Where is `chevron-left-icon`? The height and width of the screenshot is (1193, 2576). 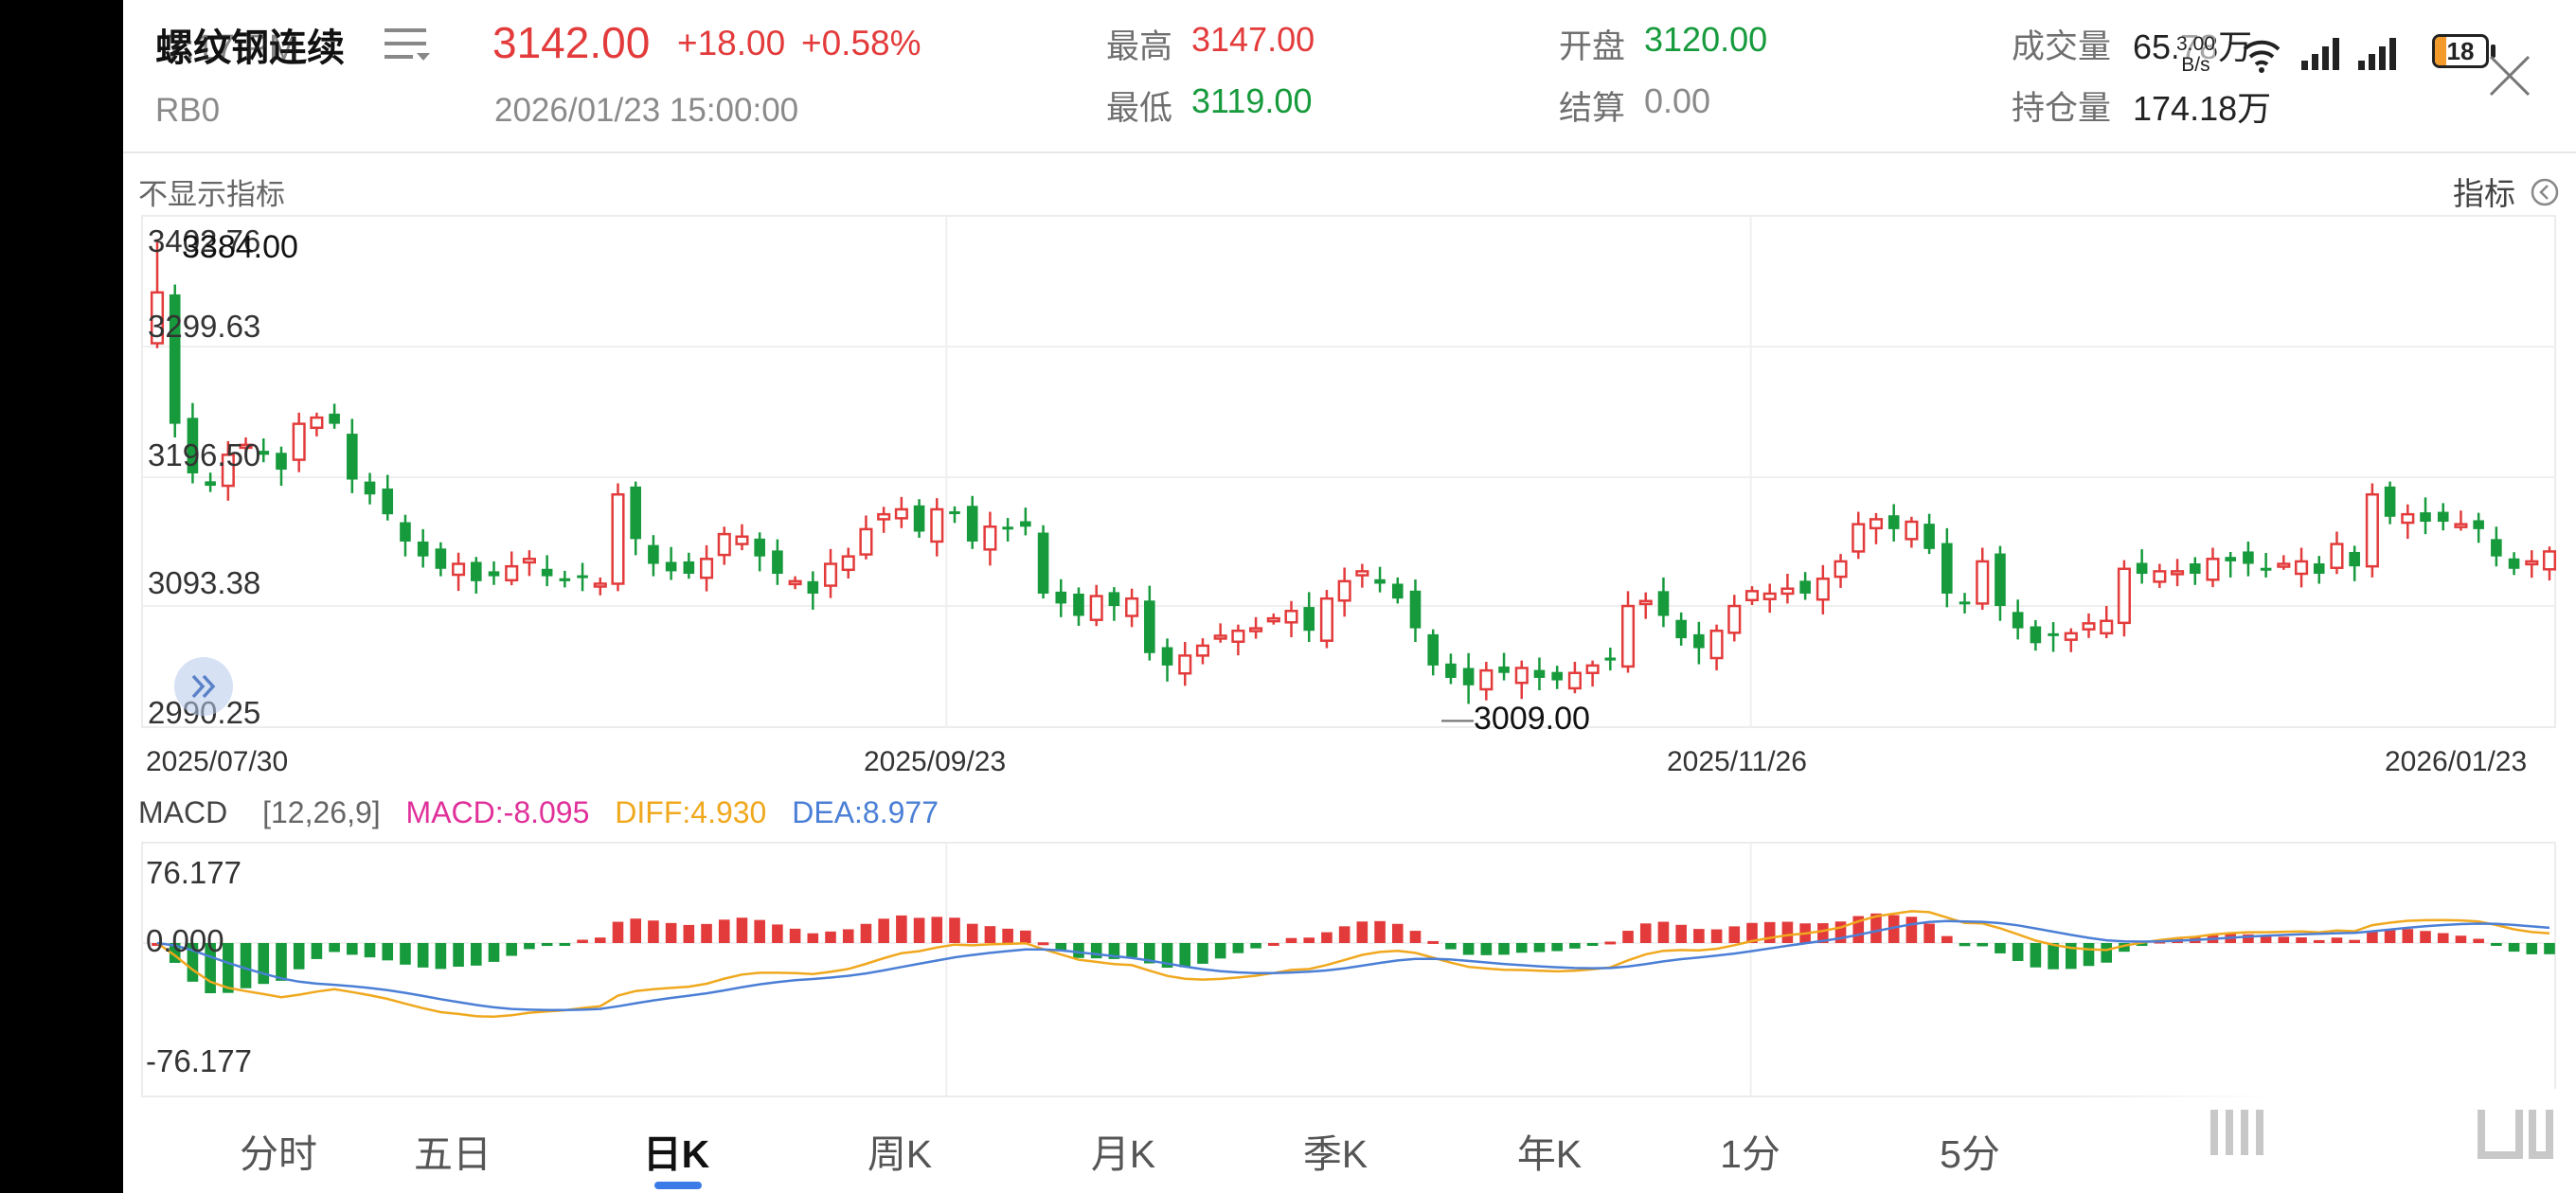
chevron-left-icon is located at coordinates (2545, 196).